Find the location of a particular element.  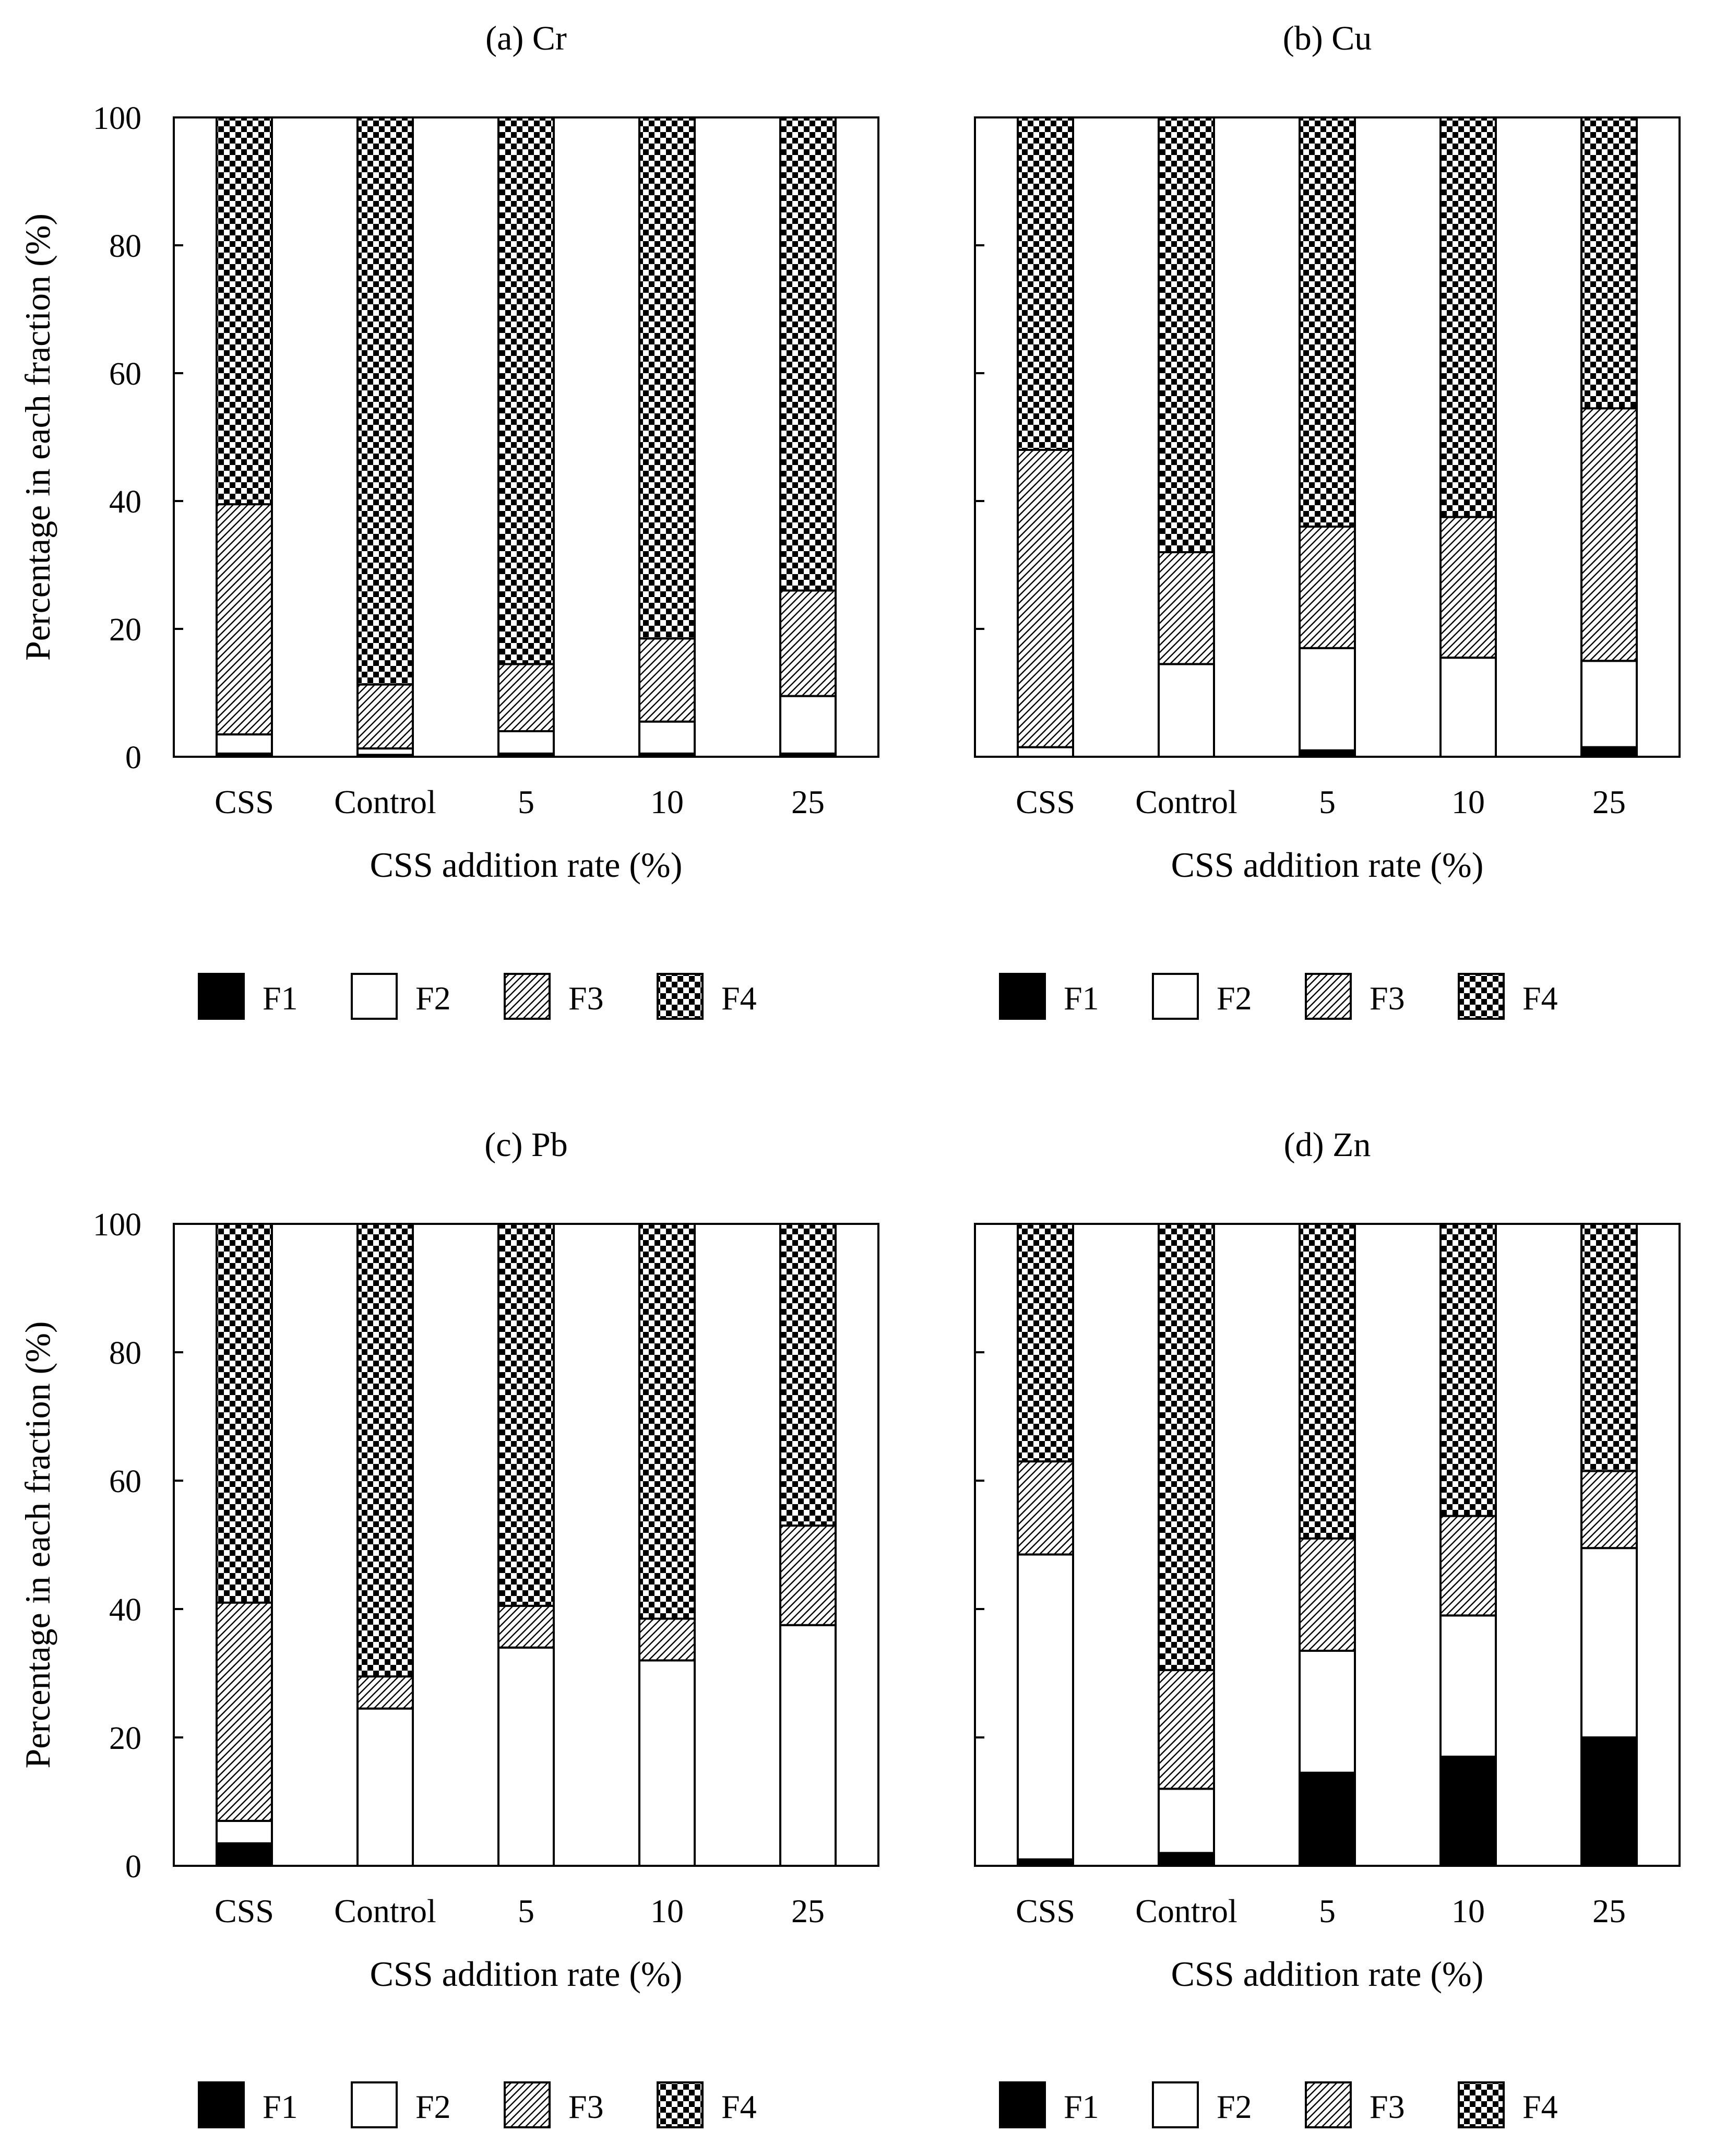

y-tick-label: 100 is located at coordinates (117, 1225).